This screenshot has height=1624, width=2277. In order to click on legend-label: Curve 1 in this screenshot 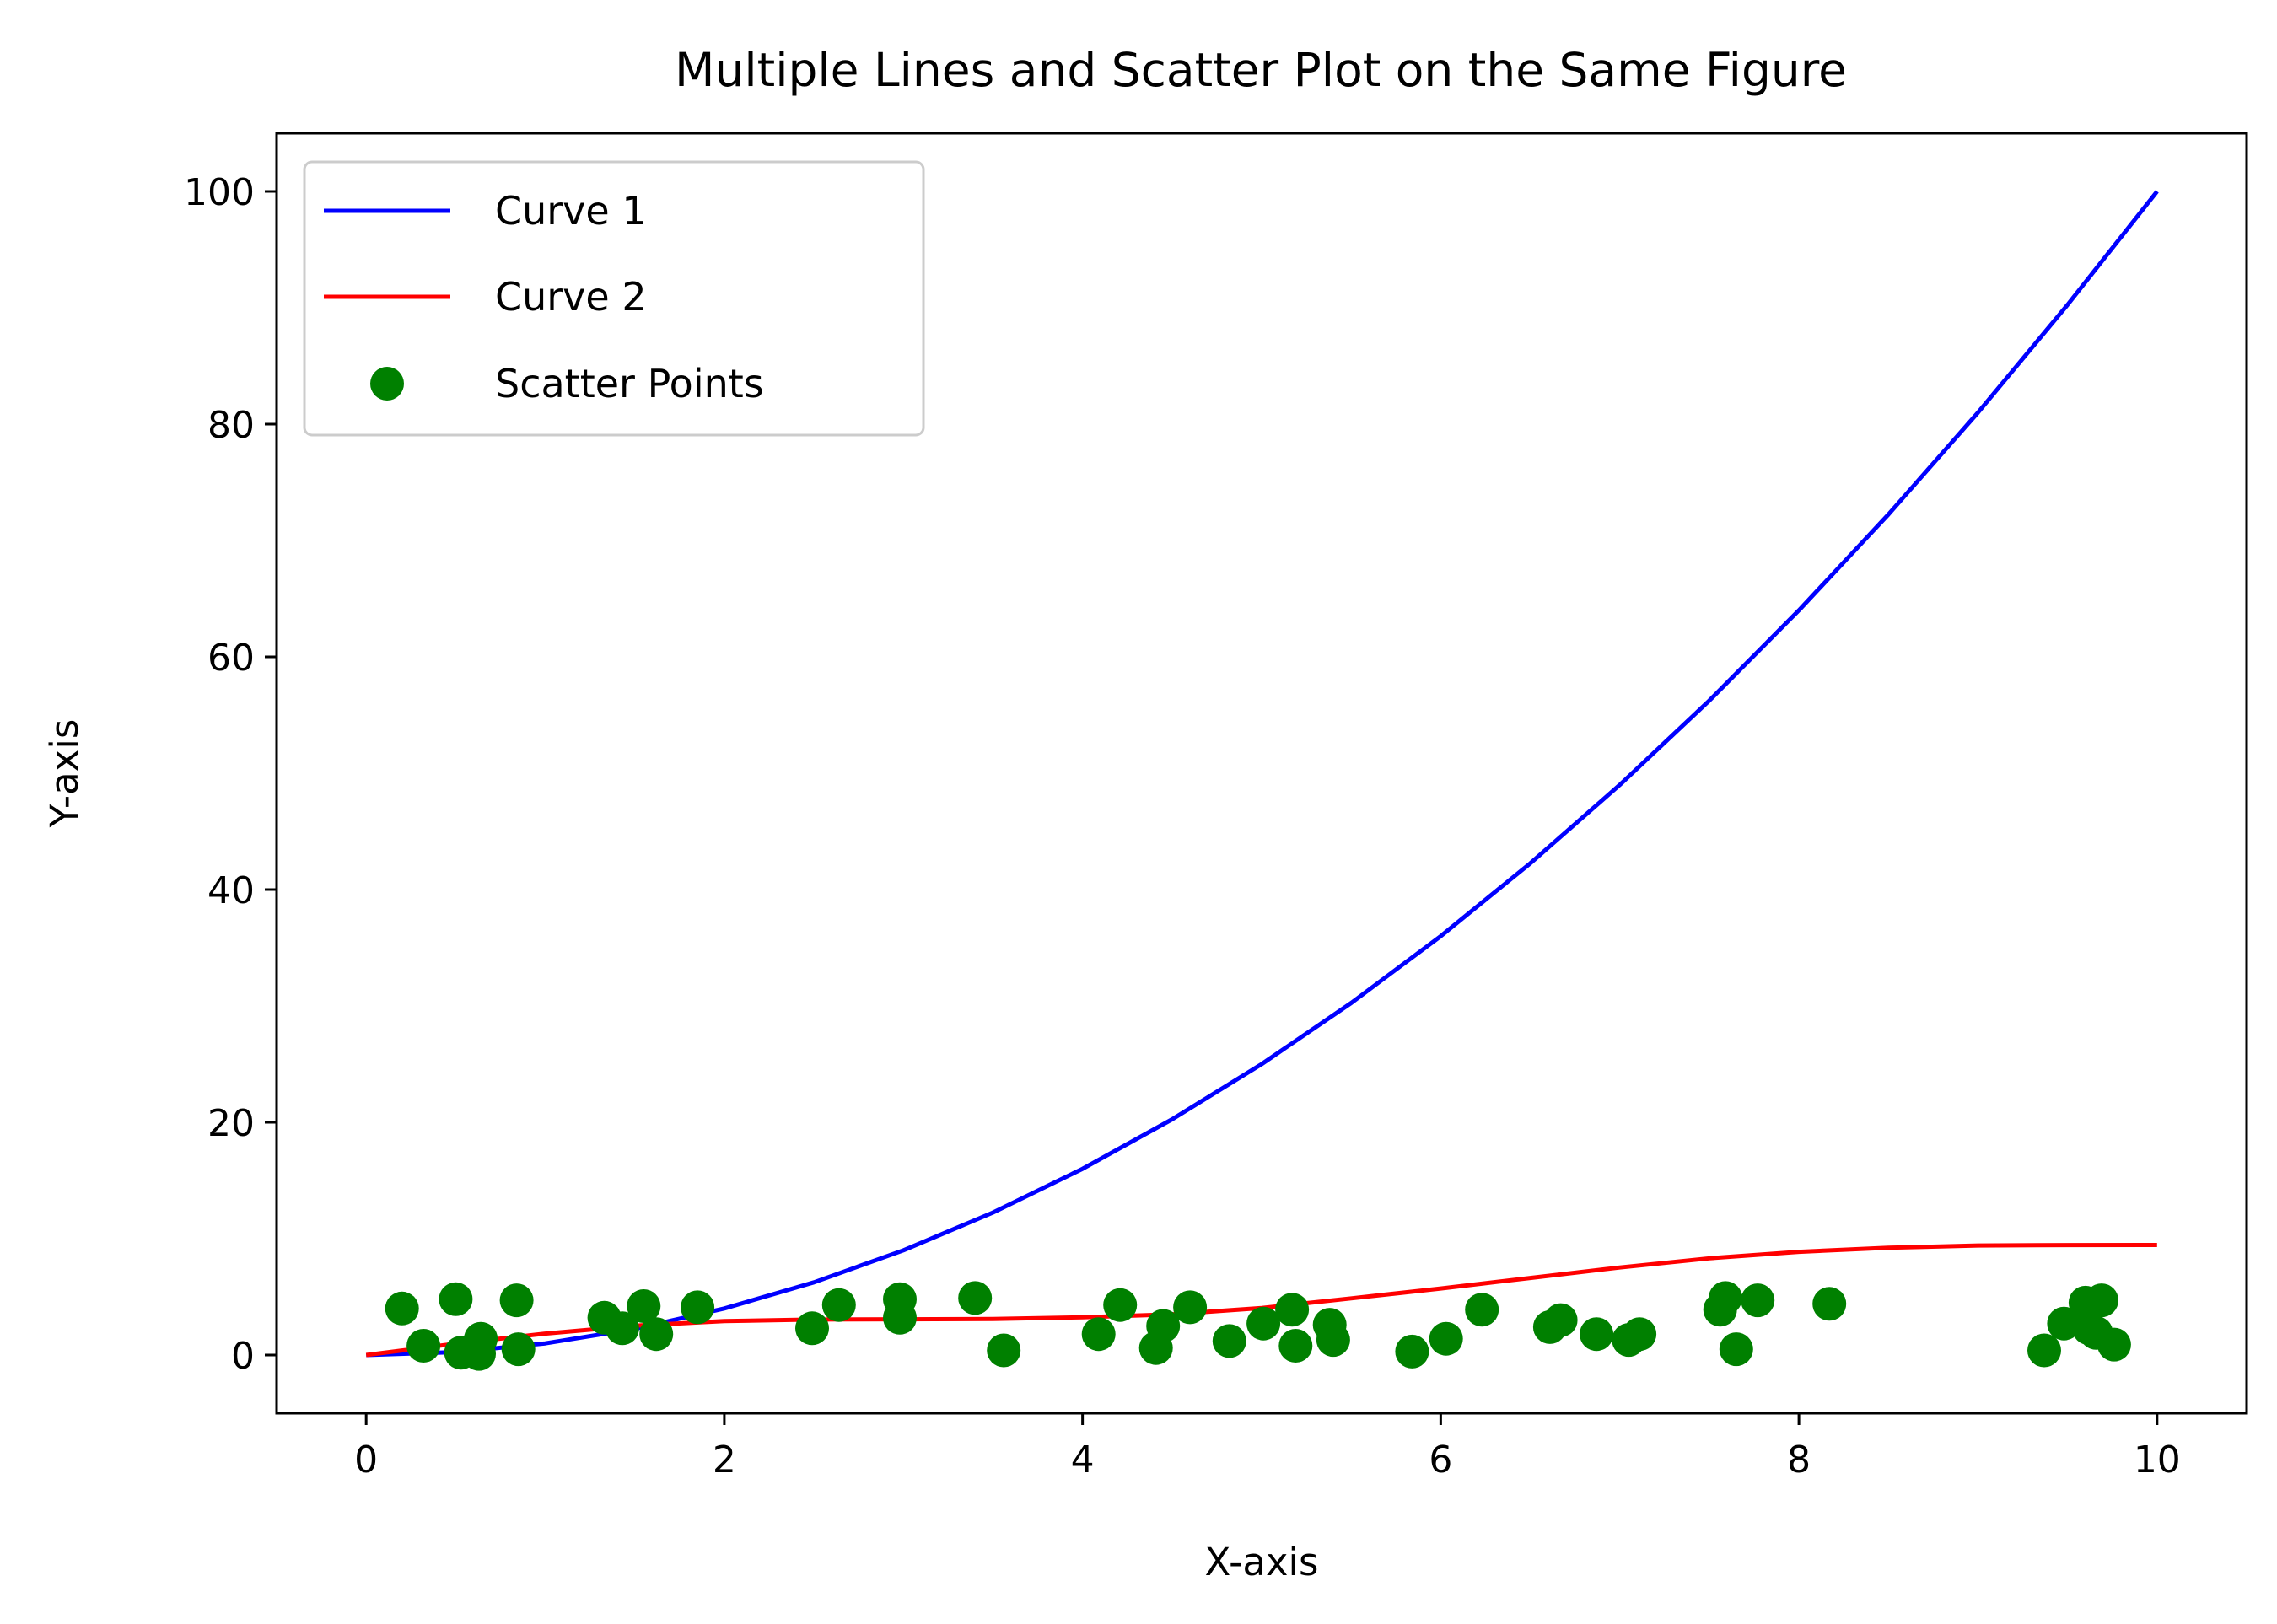, I will do `click(571, 211)`.